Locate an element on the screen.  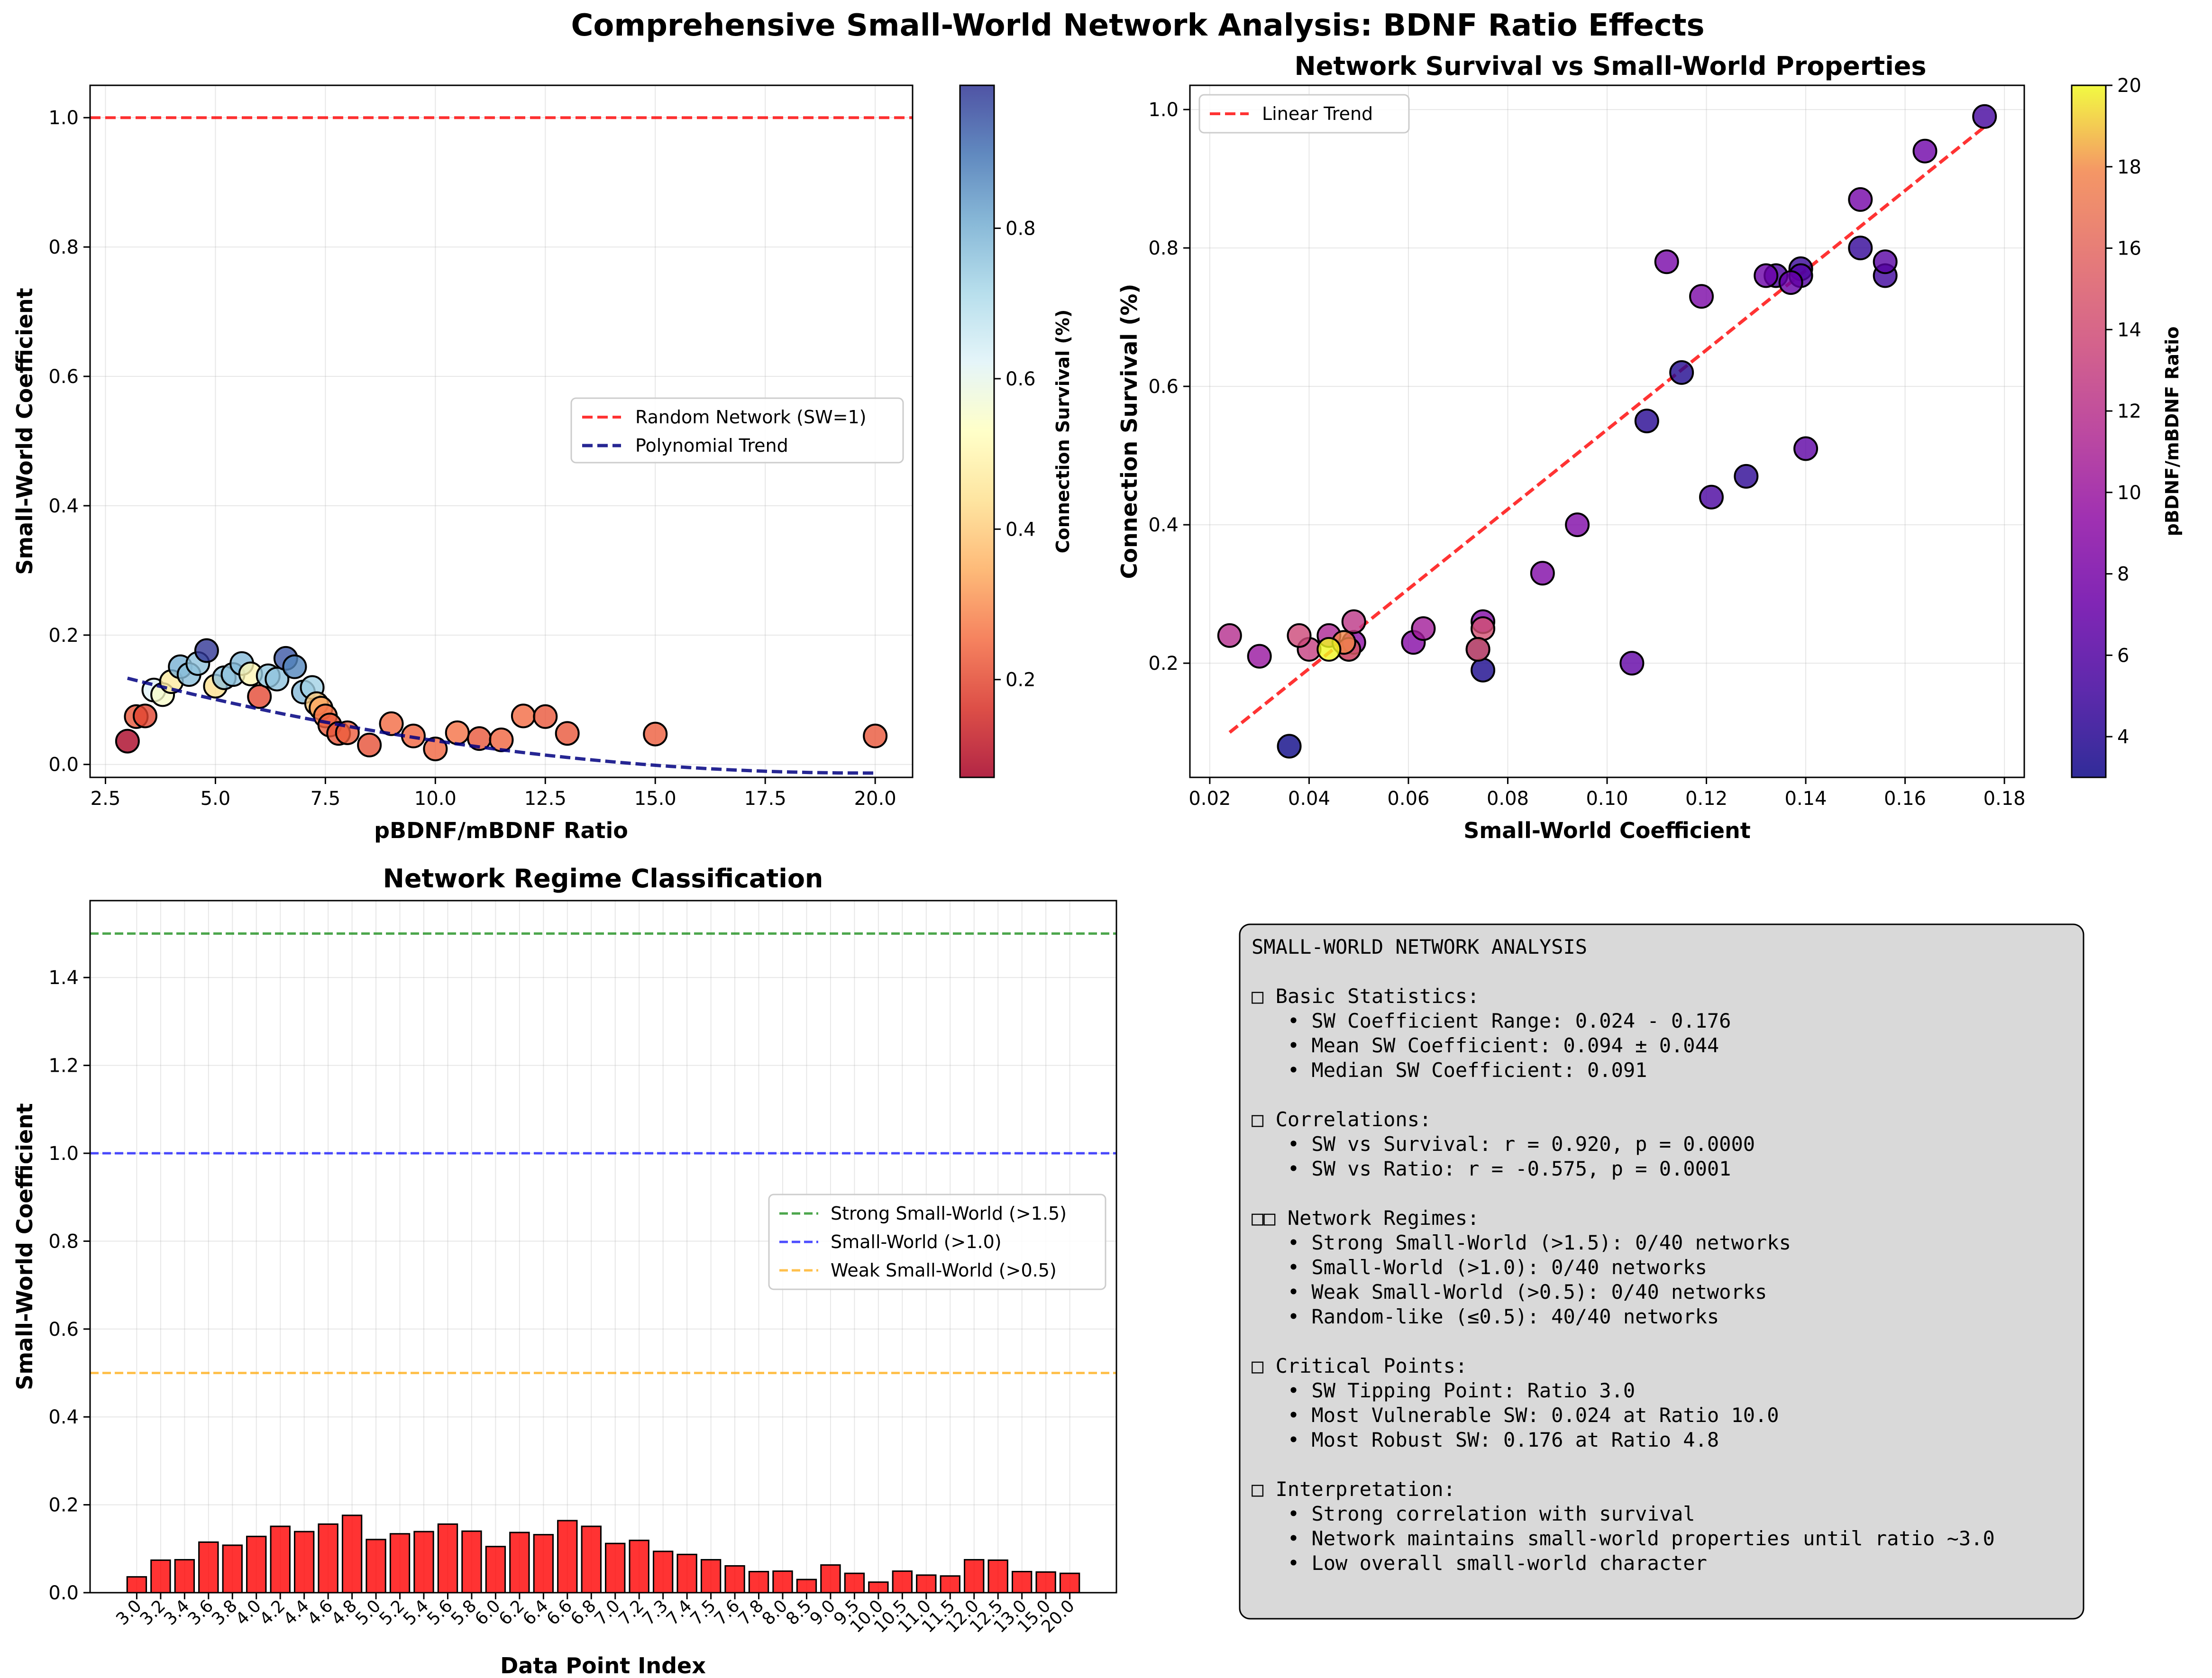
summary-line: SMALL-WORLD NETWORK ANALYSIS is located at coordinates (1419, 946).